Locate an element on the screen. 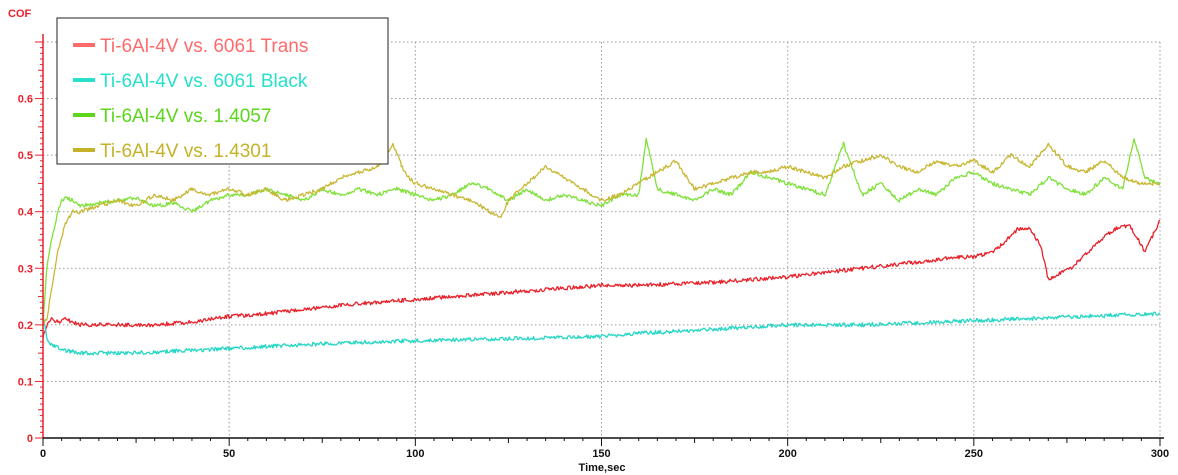 The width and height of the screenshot is (1178, 475). y-ticks: 0 0.1 0.2 0.3 0.4 0.5 0.6 is located at coordinates (30, 243).